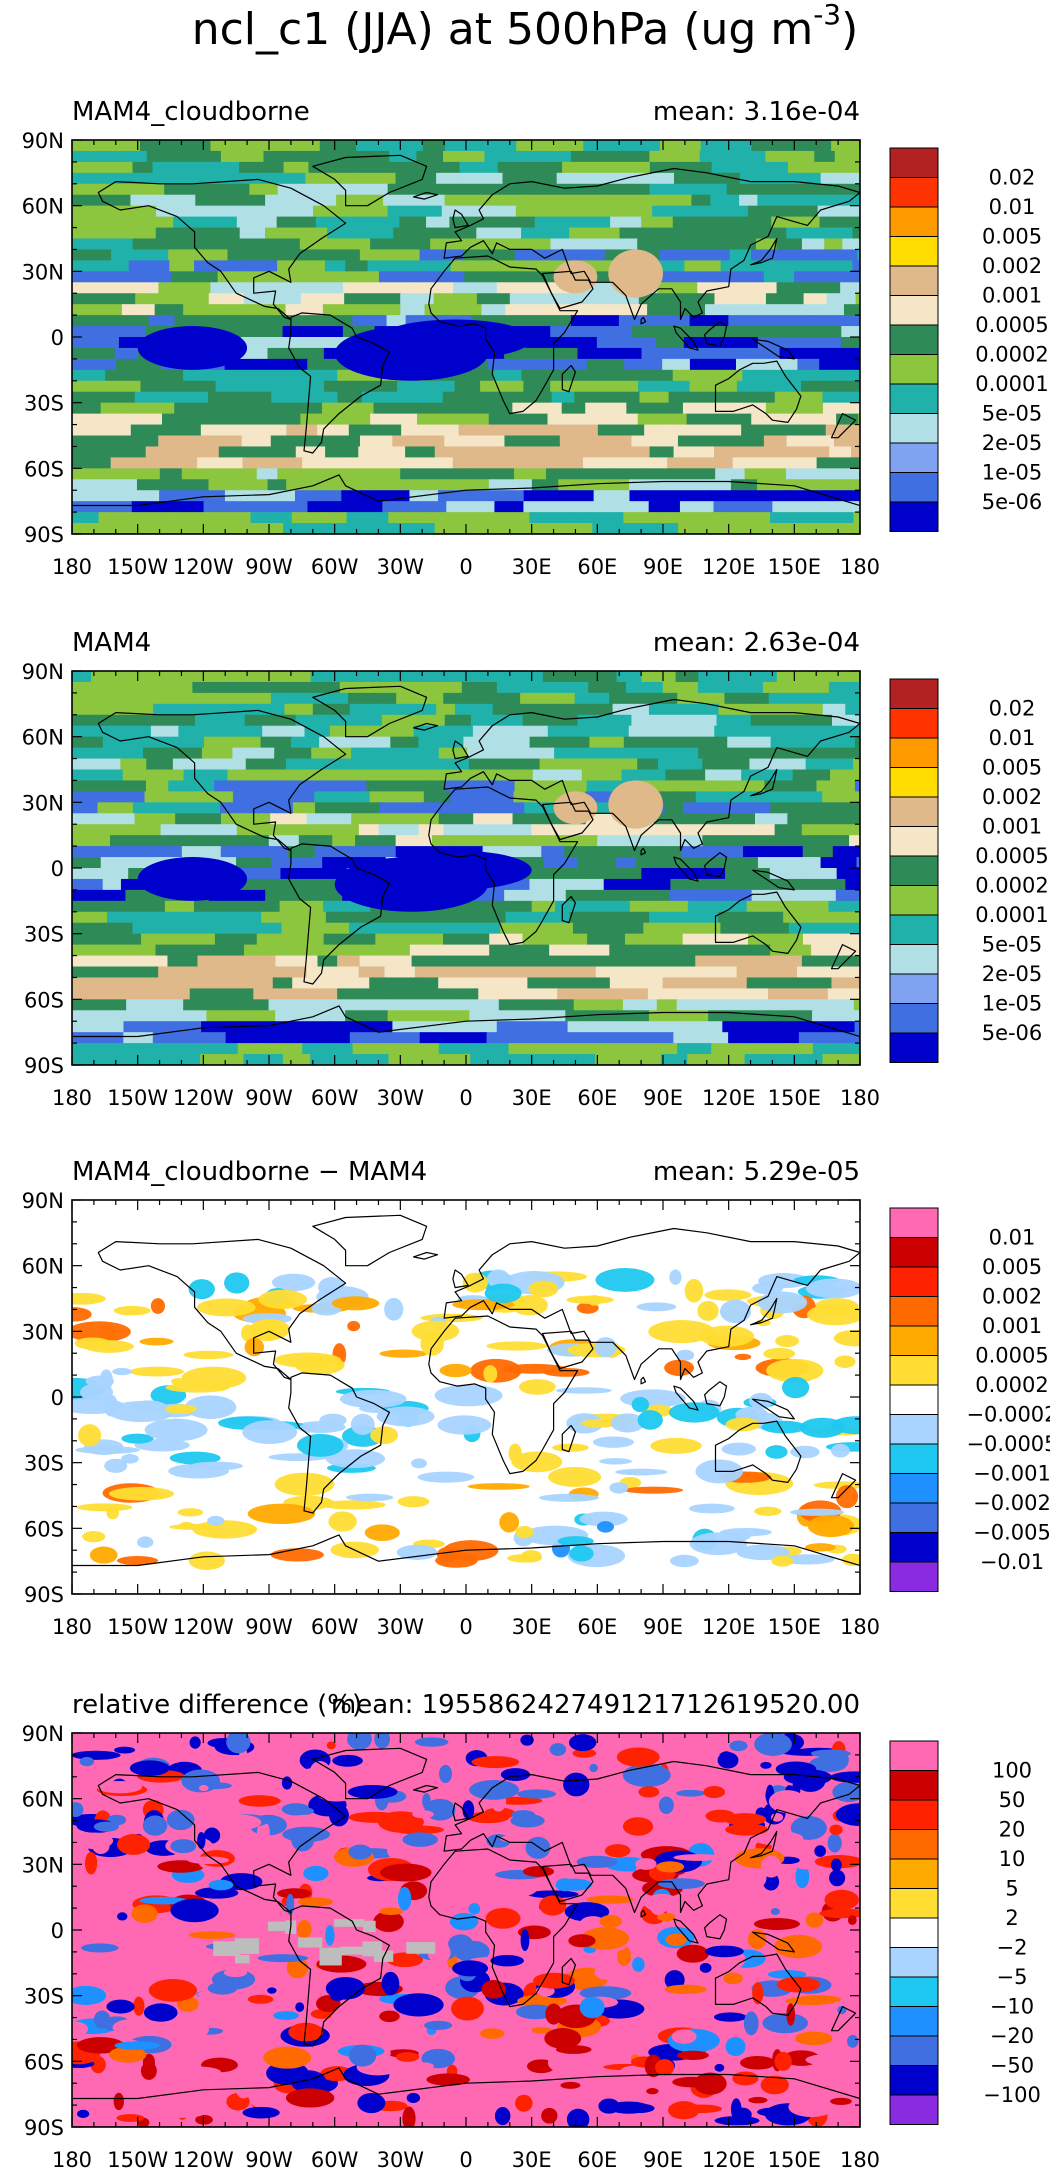  What do you see at coordinates (965, 1932) in the screenshot?
I see `colorbar-legend: 100 50 20 10 5 2 −2 −5 −10 −20 −50 −100` at bounding box center [965, 1932].